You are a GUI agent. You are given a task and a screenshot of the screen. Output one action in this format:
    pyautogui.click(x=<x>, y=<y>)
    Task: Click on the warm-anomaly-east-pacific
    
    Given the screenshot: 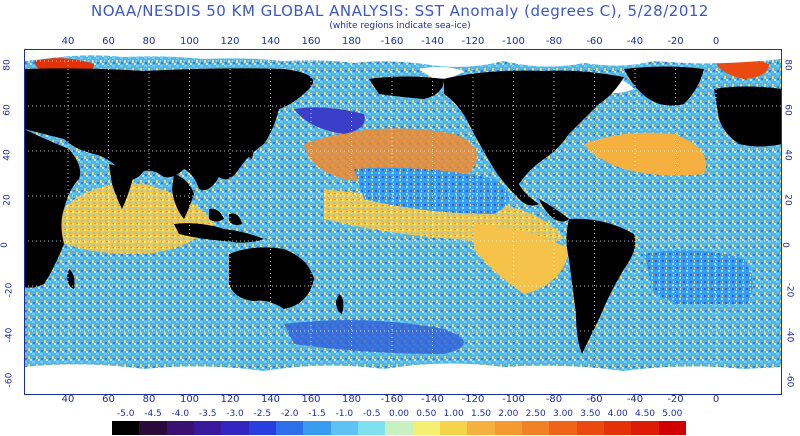 What is the action you would take?
    pyautogui.click(x=521, y=259)
    